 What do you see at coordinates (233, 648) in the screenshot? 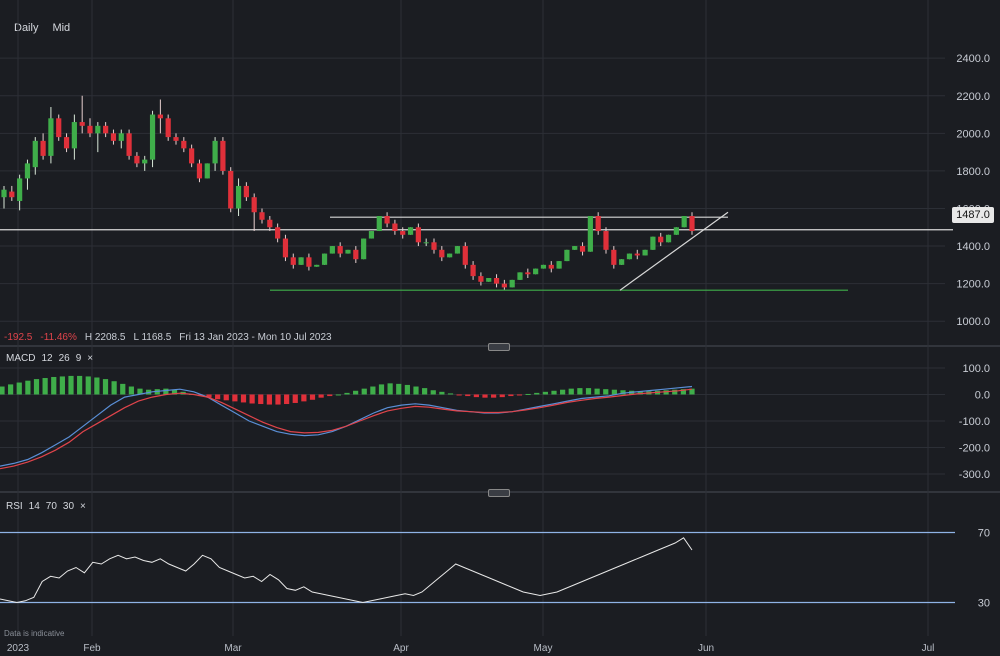
I see `x-tick-label: Mar` at bounding box center [233, 648].